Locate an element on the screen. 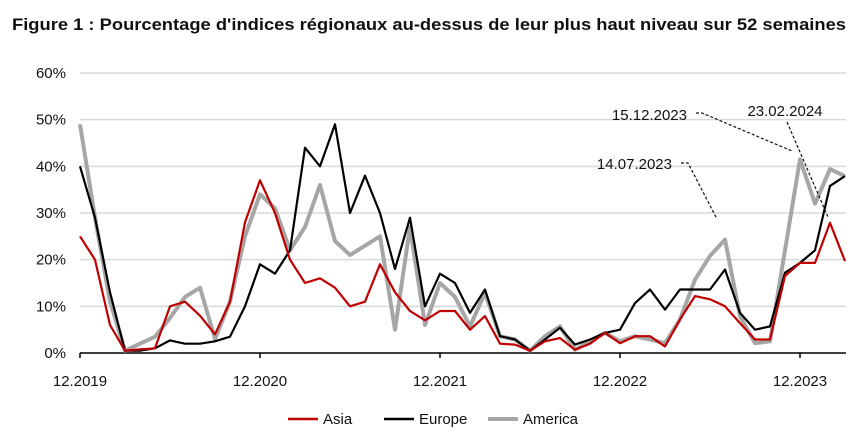 Image resolution: width=859 pixels, height=435 pixels. x-tick-label: 12.2019 is located at coordinates (80, 381).